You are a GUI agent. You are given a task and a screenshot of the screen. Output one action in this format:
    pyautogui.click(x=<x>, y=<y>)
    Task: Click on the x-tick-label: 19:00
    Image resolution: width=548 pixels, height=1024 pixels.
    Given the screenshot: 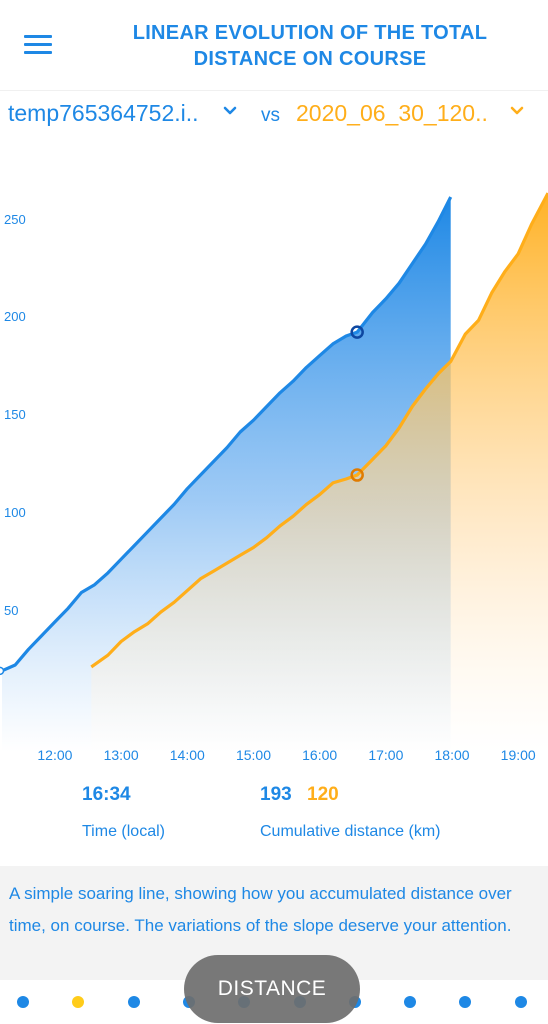 What is the action you would take?
    pyautogui.click(x=518, y=755)
    